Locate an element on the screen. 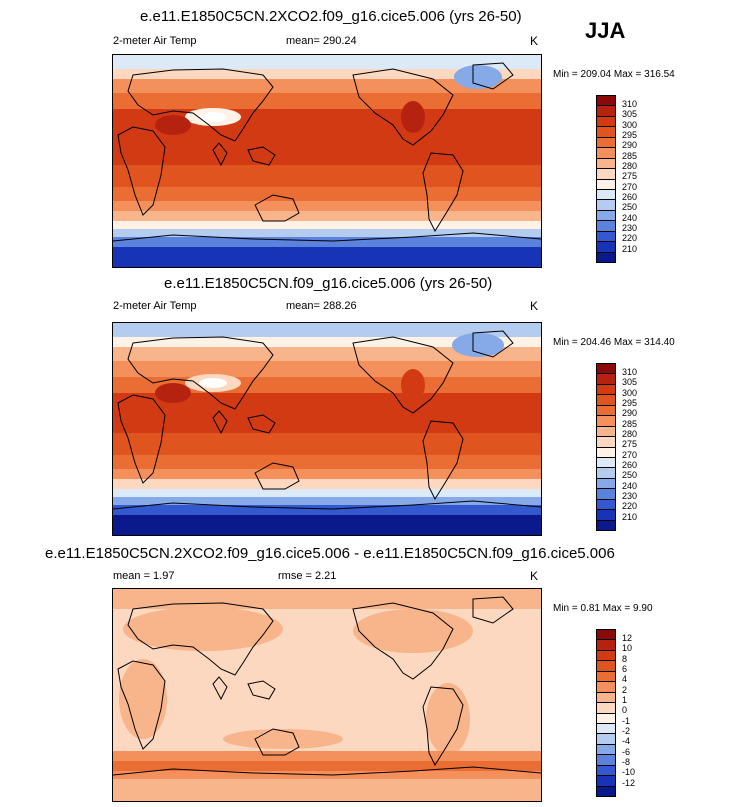 The image size is (733, 807). panel-1-level-label: 290 is located at coordinates (630, 145).